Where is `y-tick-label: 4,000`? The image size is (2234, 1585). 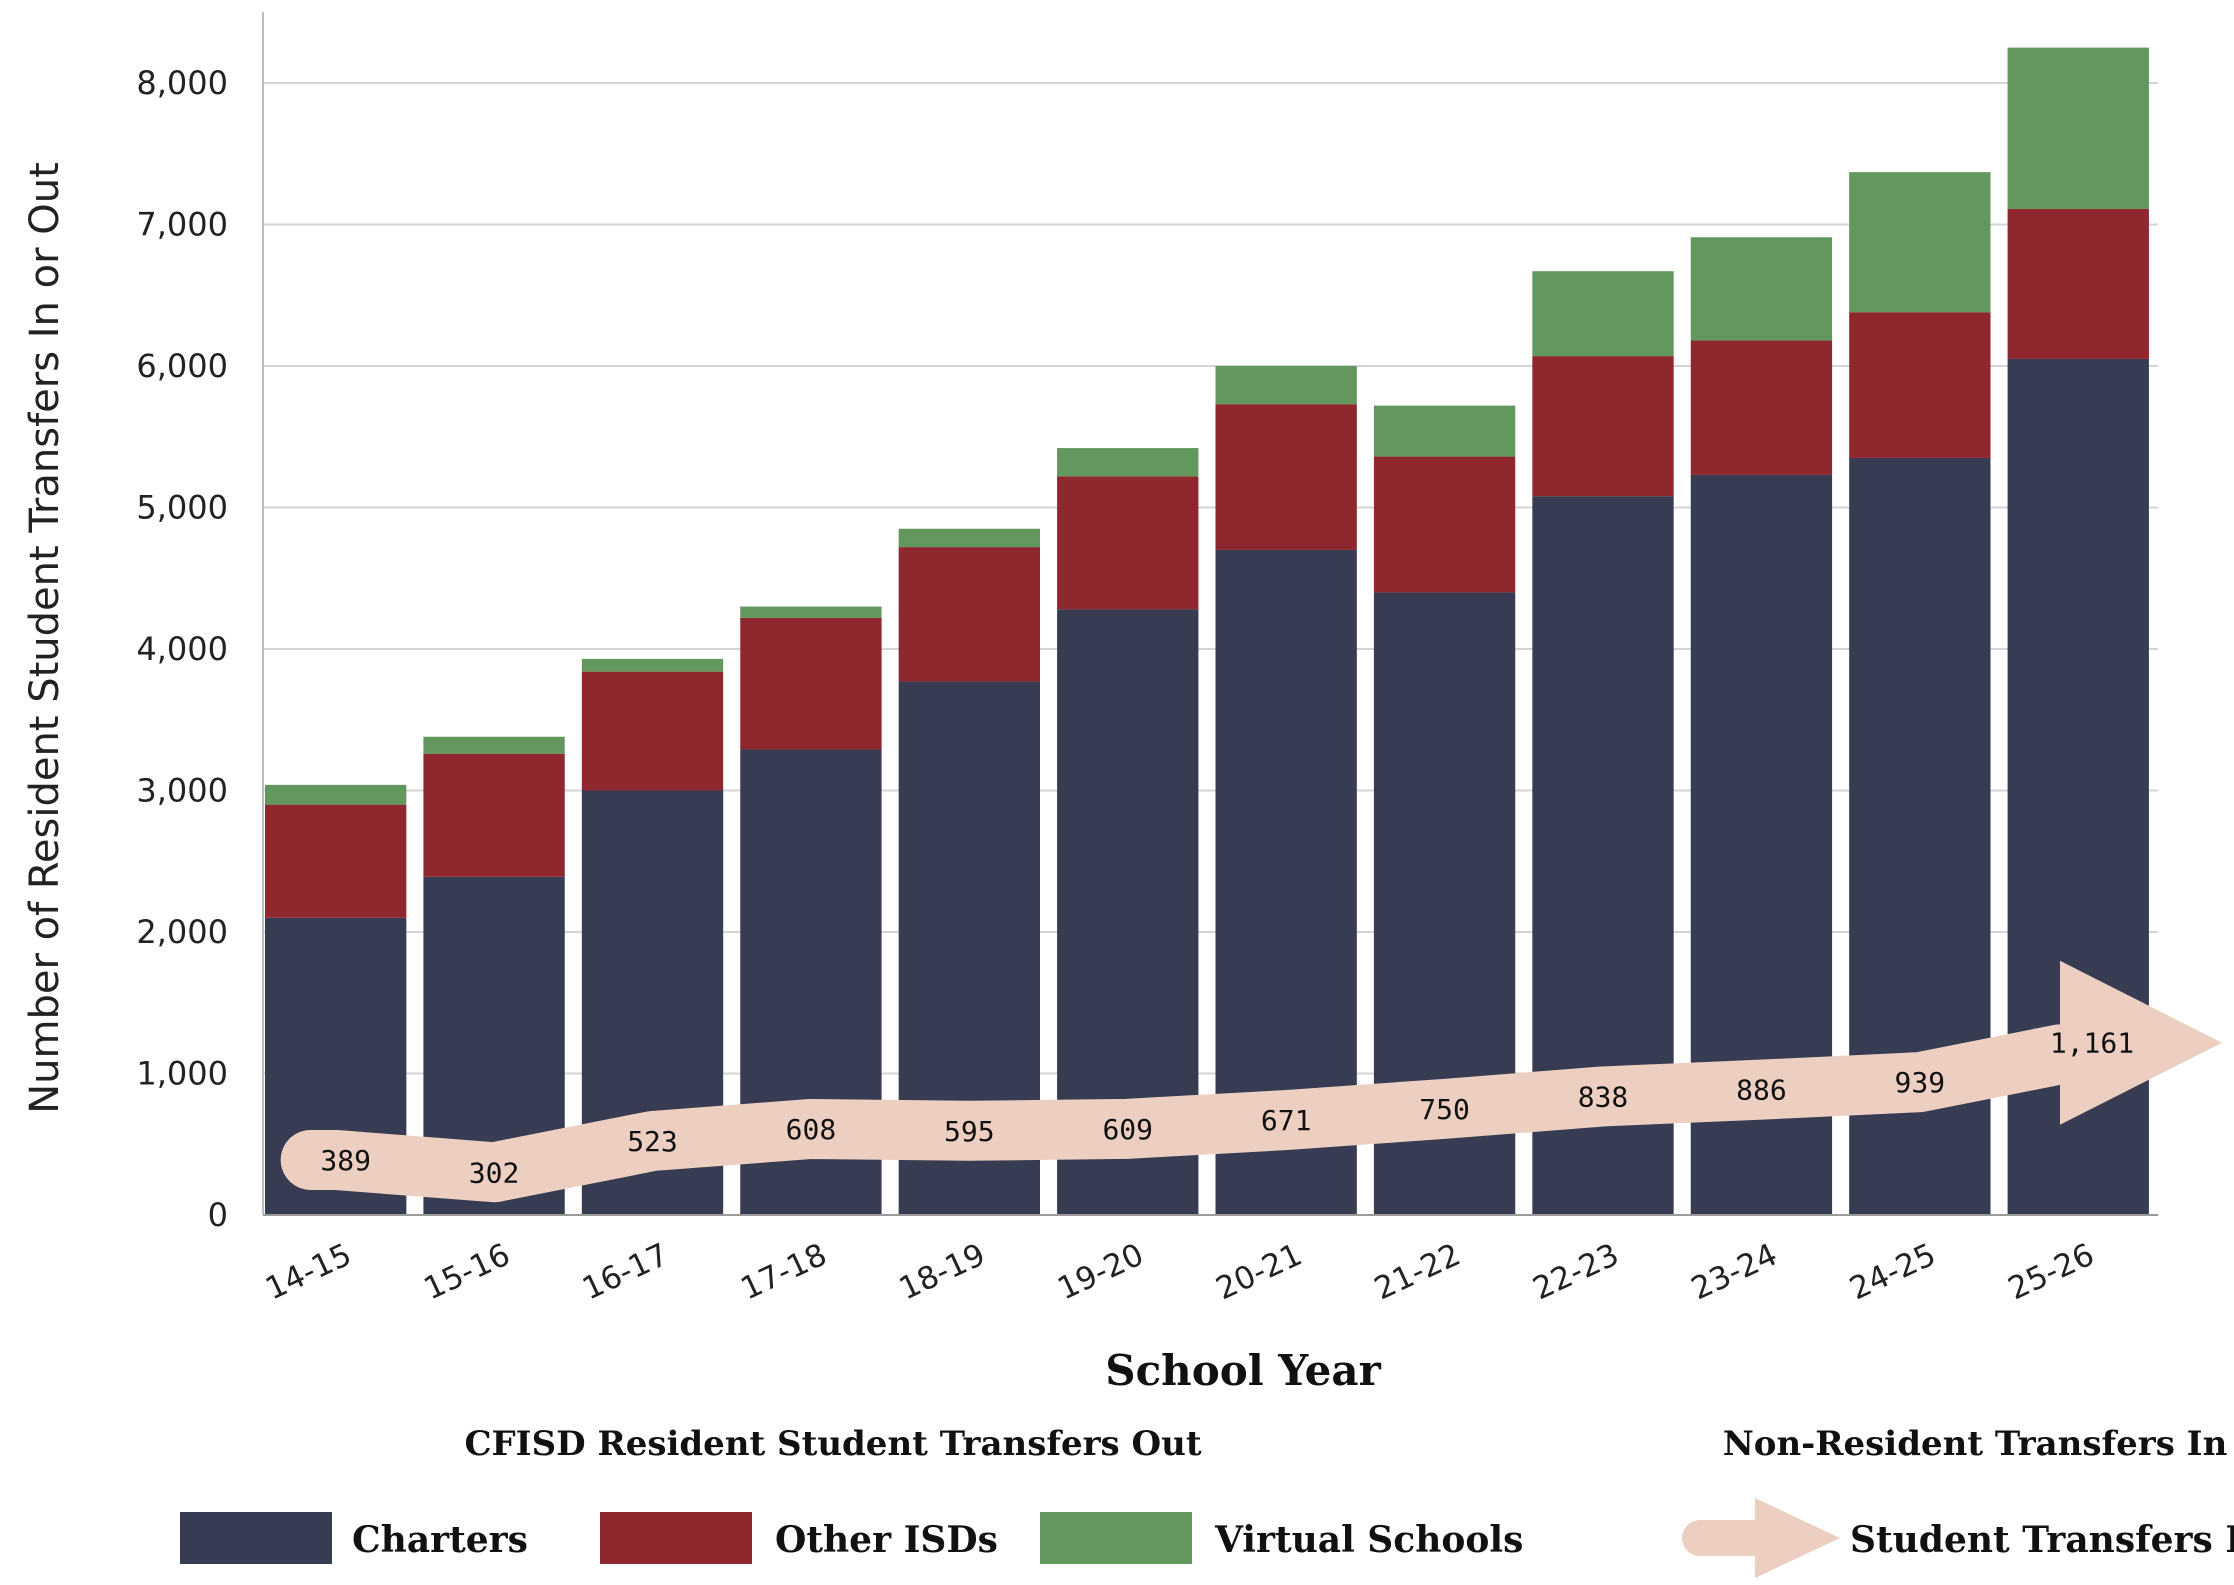
y-tick-label: 4,000 is located at coordinates (182, 649).